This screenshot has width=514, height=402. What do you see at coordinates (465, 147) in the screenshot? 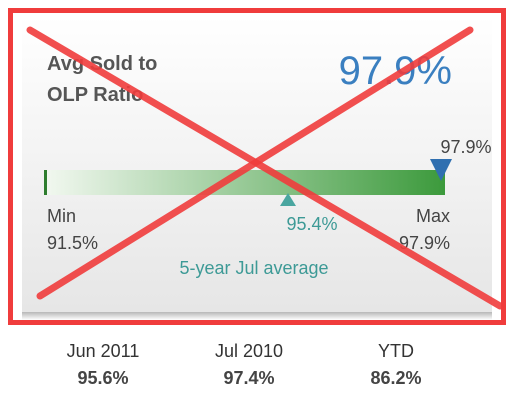
I see `current-label: 97.9%` at bounding box center [465, 147].